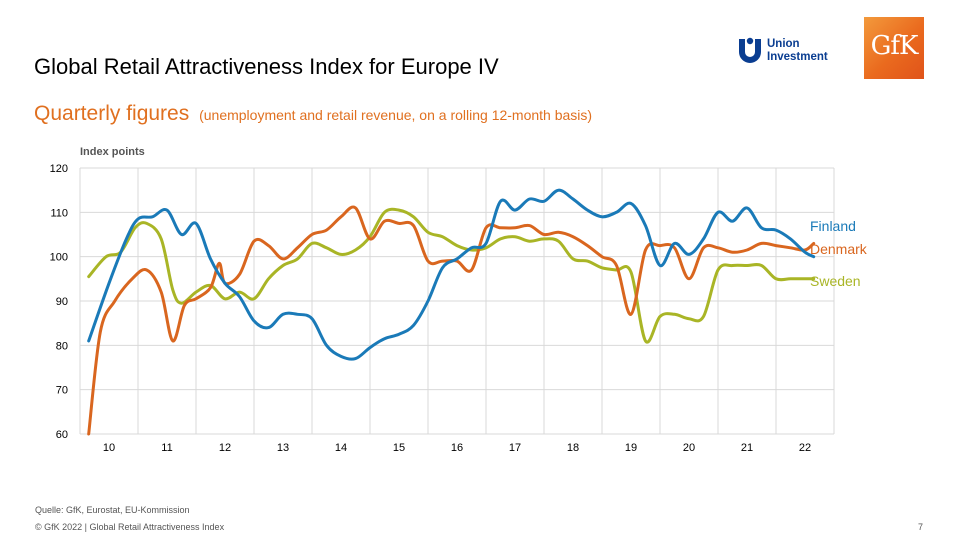 The image size is (960, 540). Describe the element at coordinates (112, 510) in the screenshot. I see `source-note: Quelle: GfK, Eurostat, EU-Kommission` at that location.